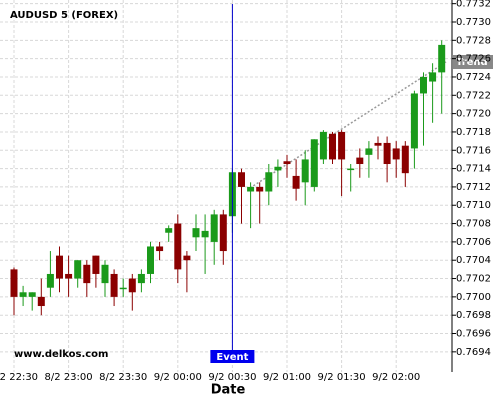 This screenshot has height=400, width=500. Describe the element at coordinates (473, 205) in the screenshot. I see `y-tick-label: 0.7710` at that location.